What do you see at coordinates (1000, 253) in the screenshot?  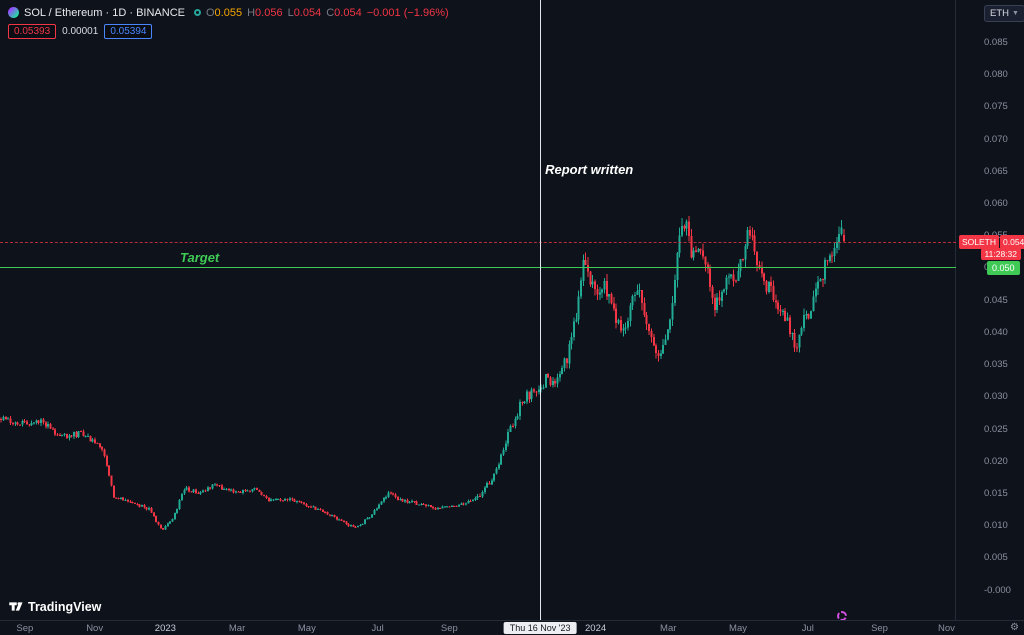 I see `bar-countdown-badge: 11:28:32` at bounding box center [1000, 253].